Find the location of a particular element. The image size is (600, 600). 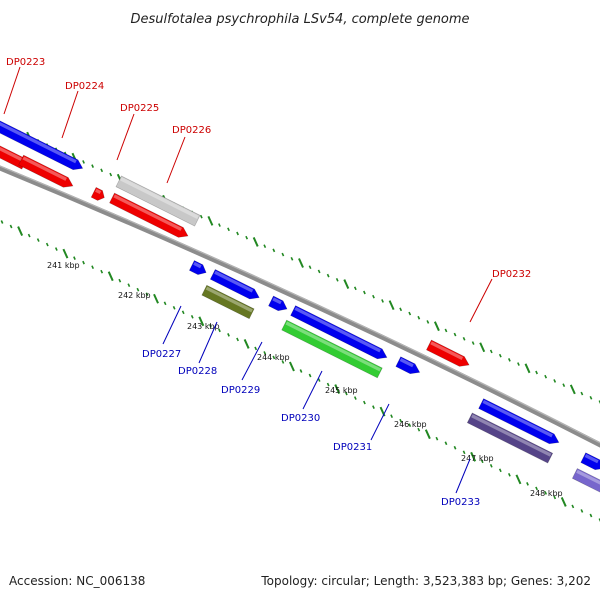

gene-label-dp0230: DP0230 is located at coordinates (300, 418).